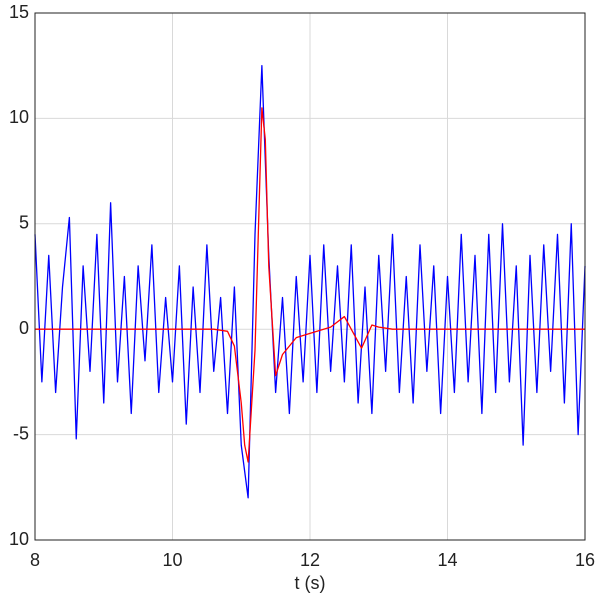 Image resolution: width=600 pixels, height=605 pixels. What do you see at coordinates (24, 328) in the screenshot?
I see `y-tick-label: 0` at bounding box center [24, 328].